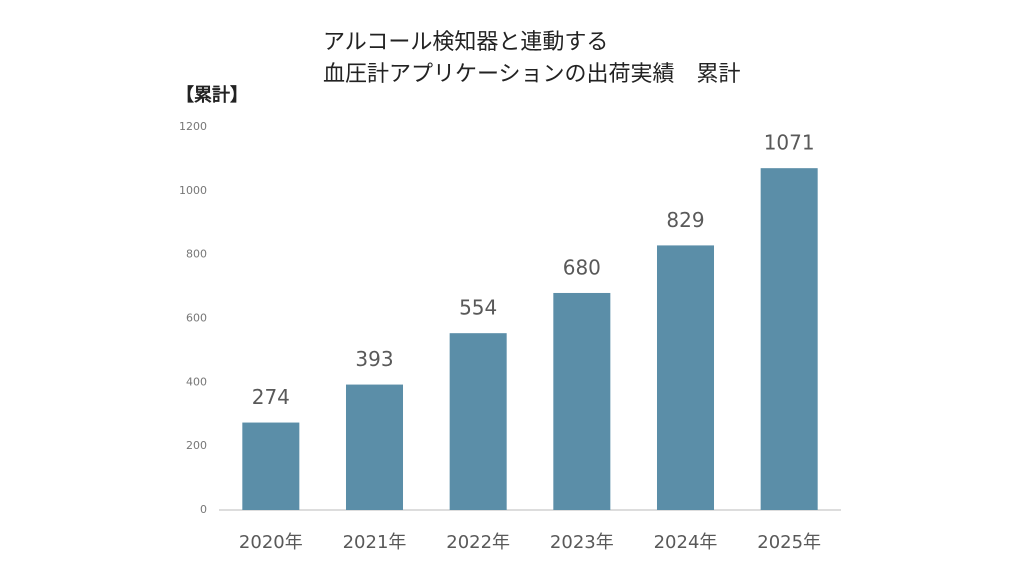 The image size is (1024, 576). I want to click on chart-title: アルコール検知器と連動する, so click(465, 42).